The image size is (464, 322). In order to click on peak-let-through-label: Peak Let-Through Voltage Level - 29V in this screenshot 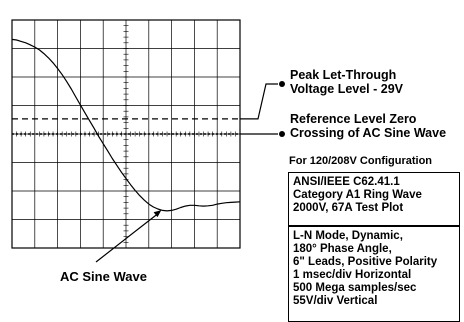, I will do `click(346, 82)`.